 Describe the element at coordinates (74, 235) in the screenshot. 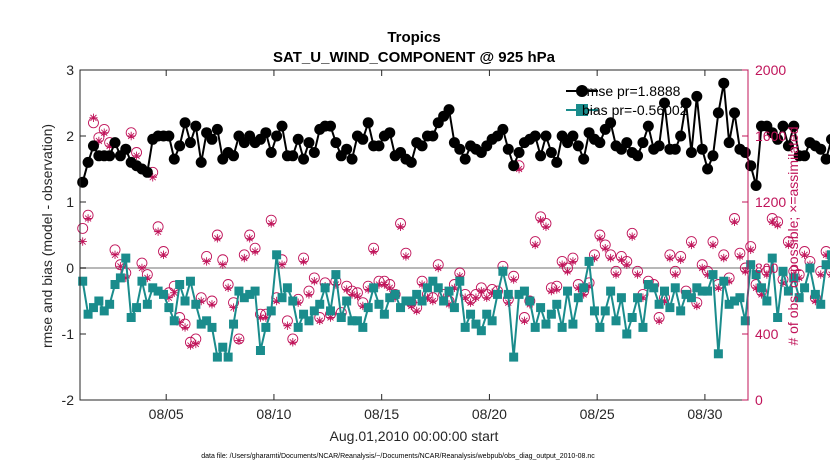

I see `y-axis-left: -2 -1 0 1 2 3` at that location.